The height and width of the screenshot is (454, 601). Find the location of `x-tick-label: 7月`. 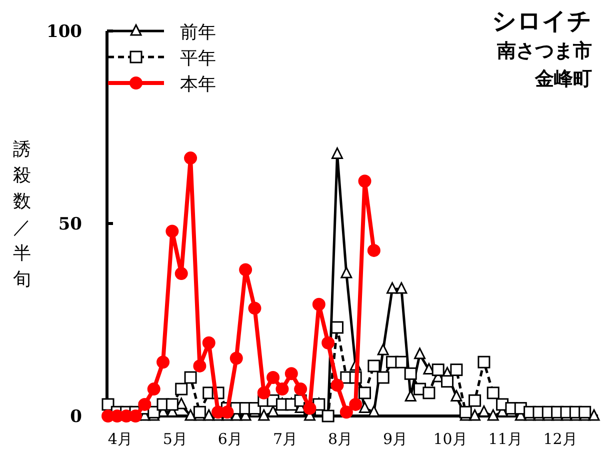

x-tick-label: 7月 is located at coordinates (285, 439).